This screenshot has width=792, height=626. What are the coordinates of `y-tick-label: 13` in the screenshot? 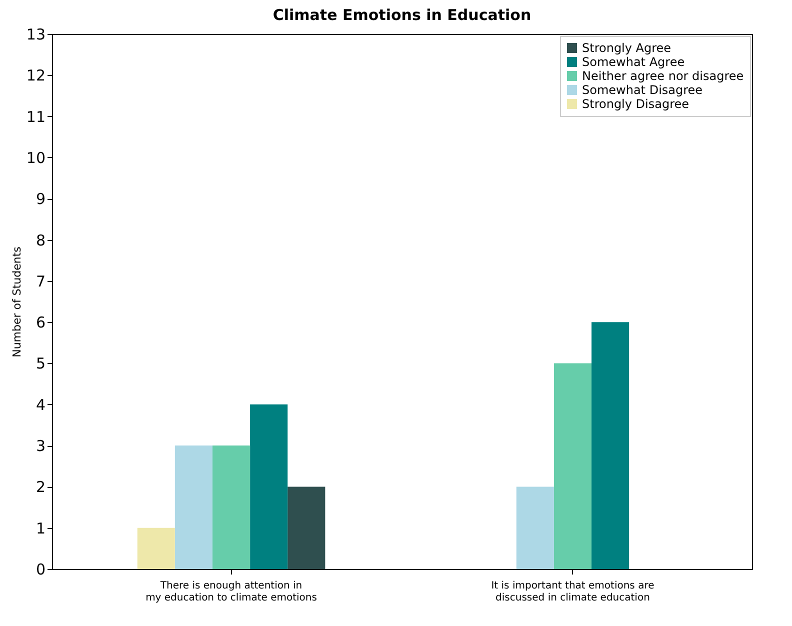 It's located at (36, 35).